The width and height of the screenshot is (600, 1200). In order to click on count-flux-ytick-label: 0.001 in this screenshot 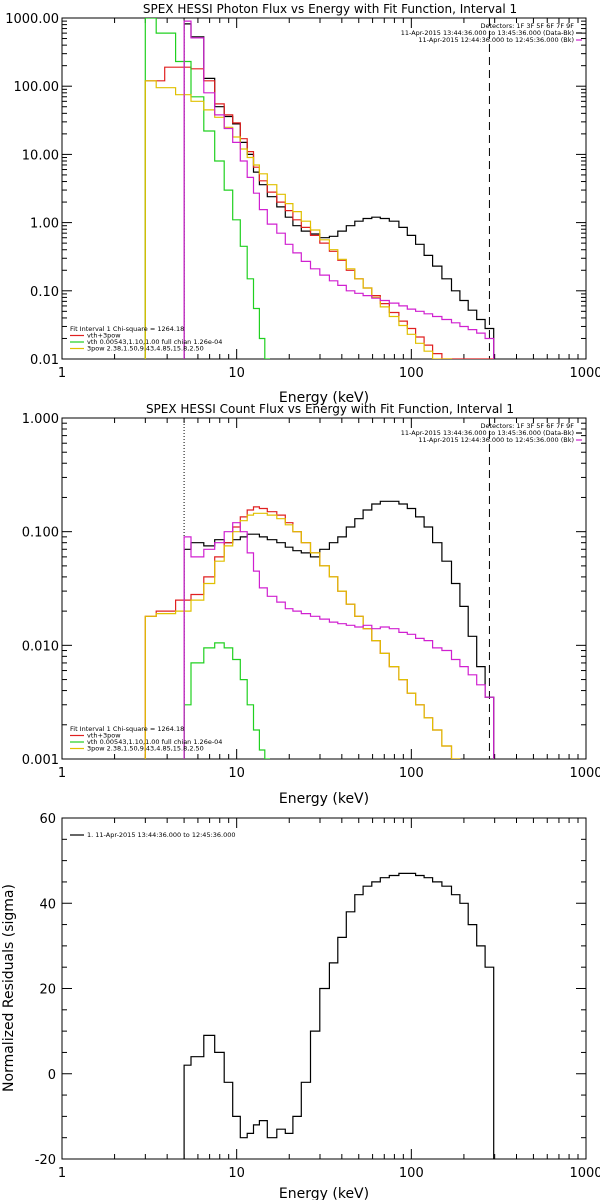, I will do `click(40, 760)`.